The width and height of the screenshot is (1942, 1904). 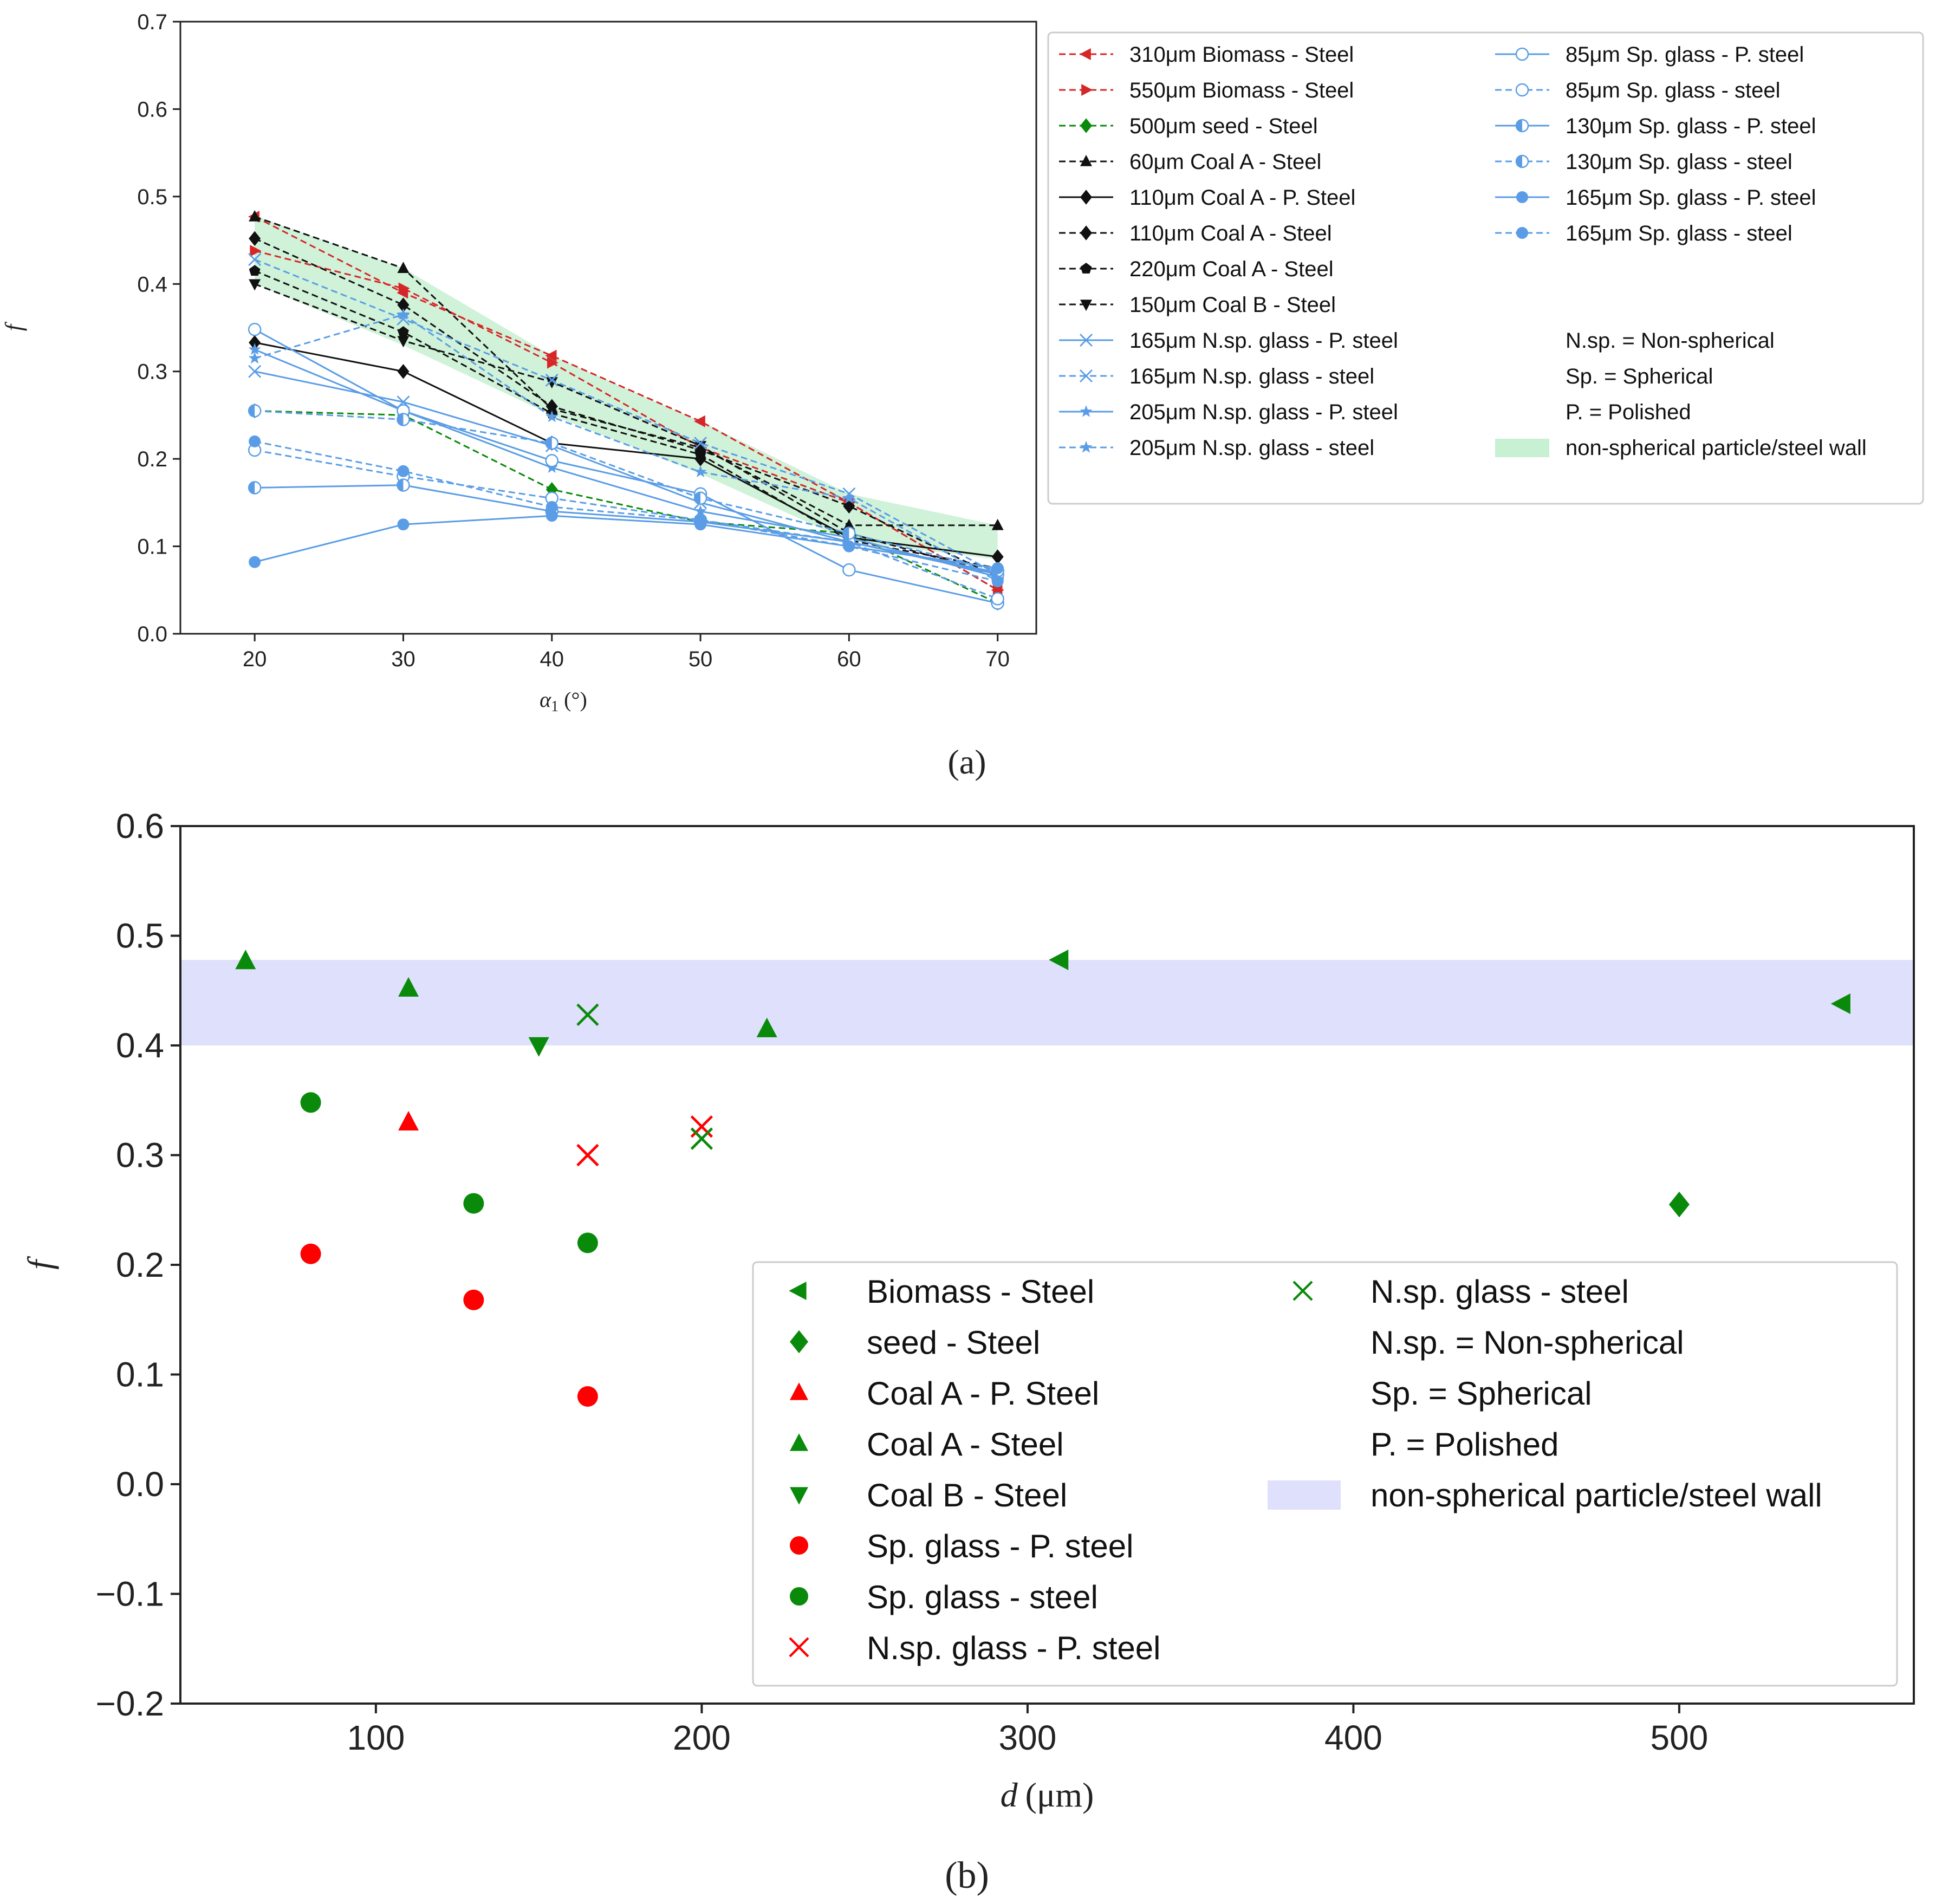 What do you see at coordinates (966, 1445) in the screenshot?
I see `panel-b-legend-label-3: Coal A - Steel` at bounding box center [966, 1445].